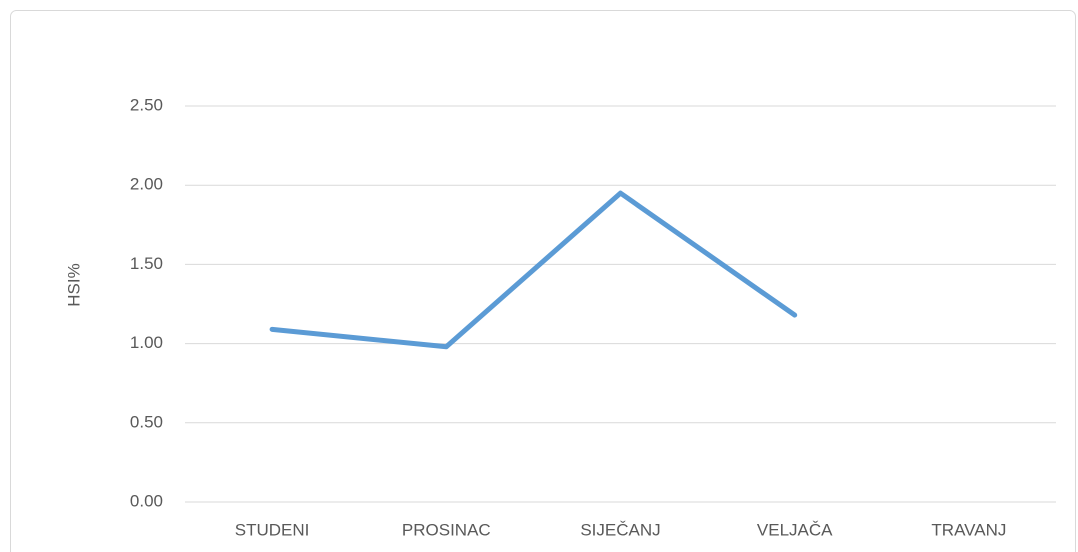 The image size is (1078, 552). I want to click on x-tick-label: VELJAČA, so click(795, 529).